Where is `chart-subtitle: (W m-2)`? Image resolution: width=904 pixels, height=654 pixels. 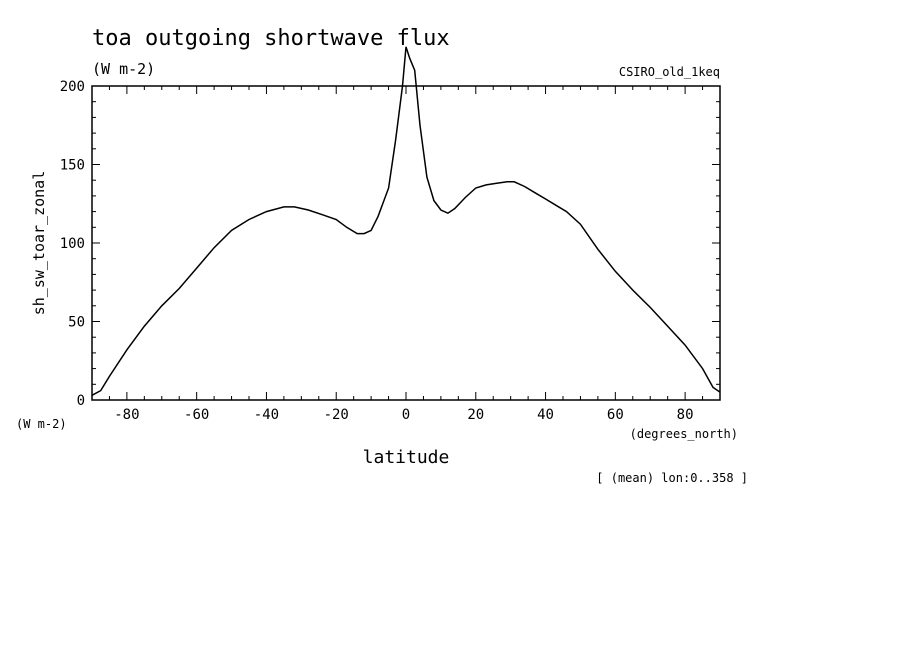
chart-subtitle: (W m-2) is located at coordinates (123, 69).